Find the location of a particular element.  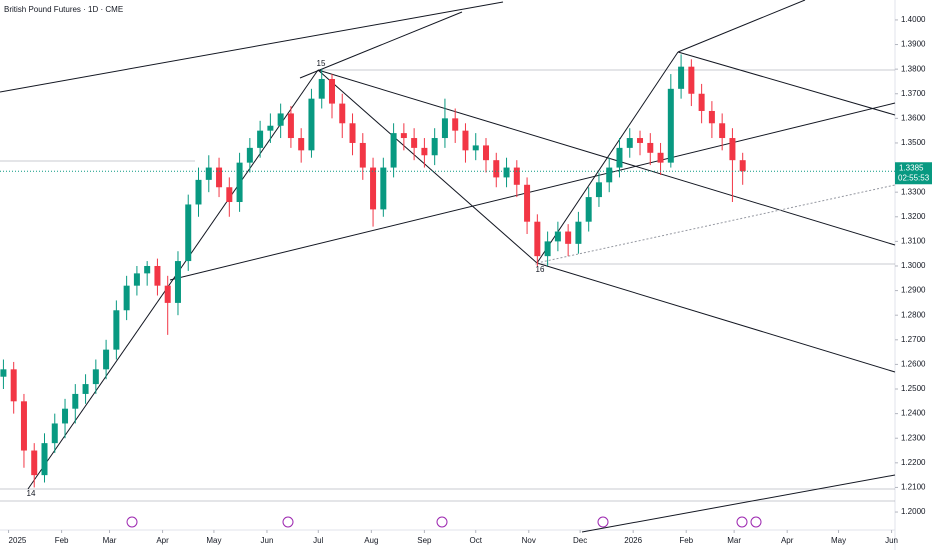

y-tick-label: 1.3100 is located at coordinates (913, 240).